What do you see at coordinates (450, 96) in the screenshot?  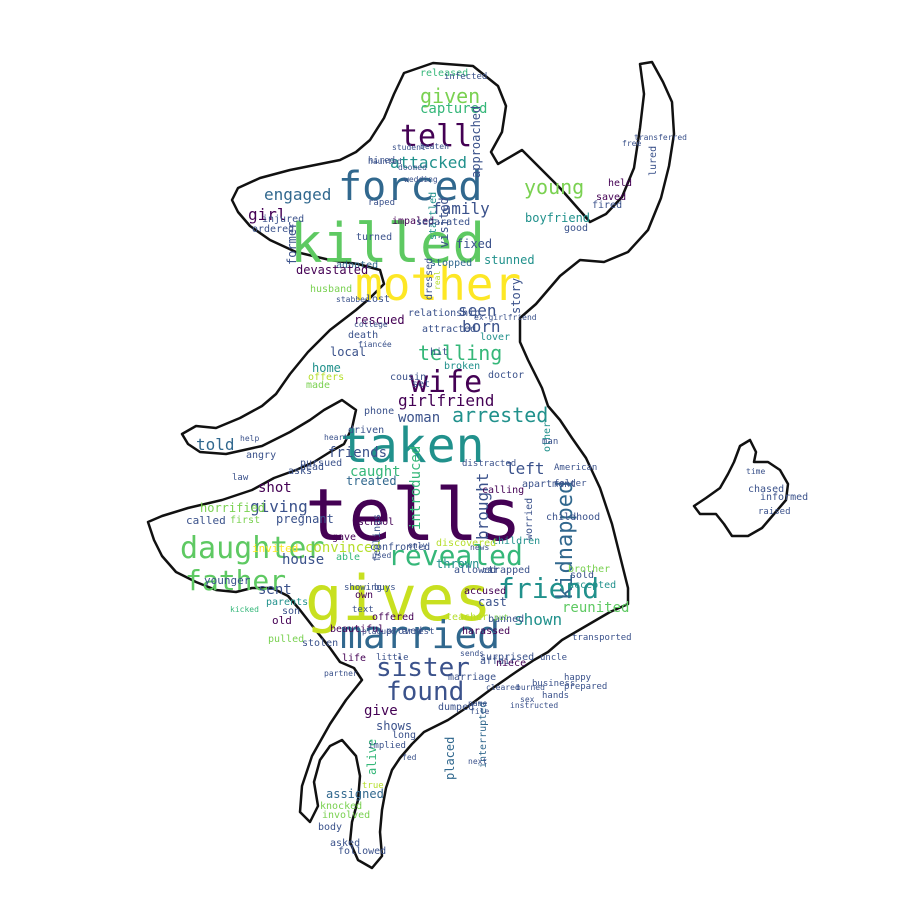 I see `word-given: given` at bounding box center [450, 96].